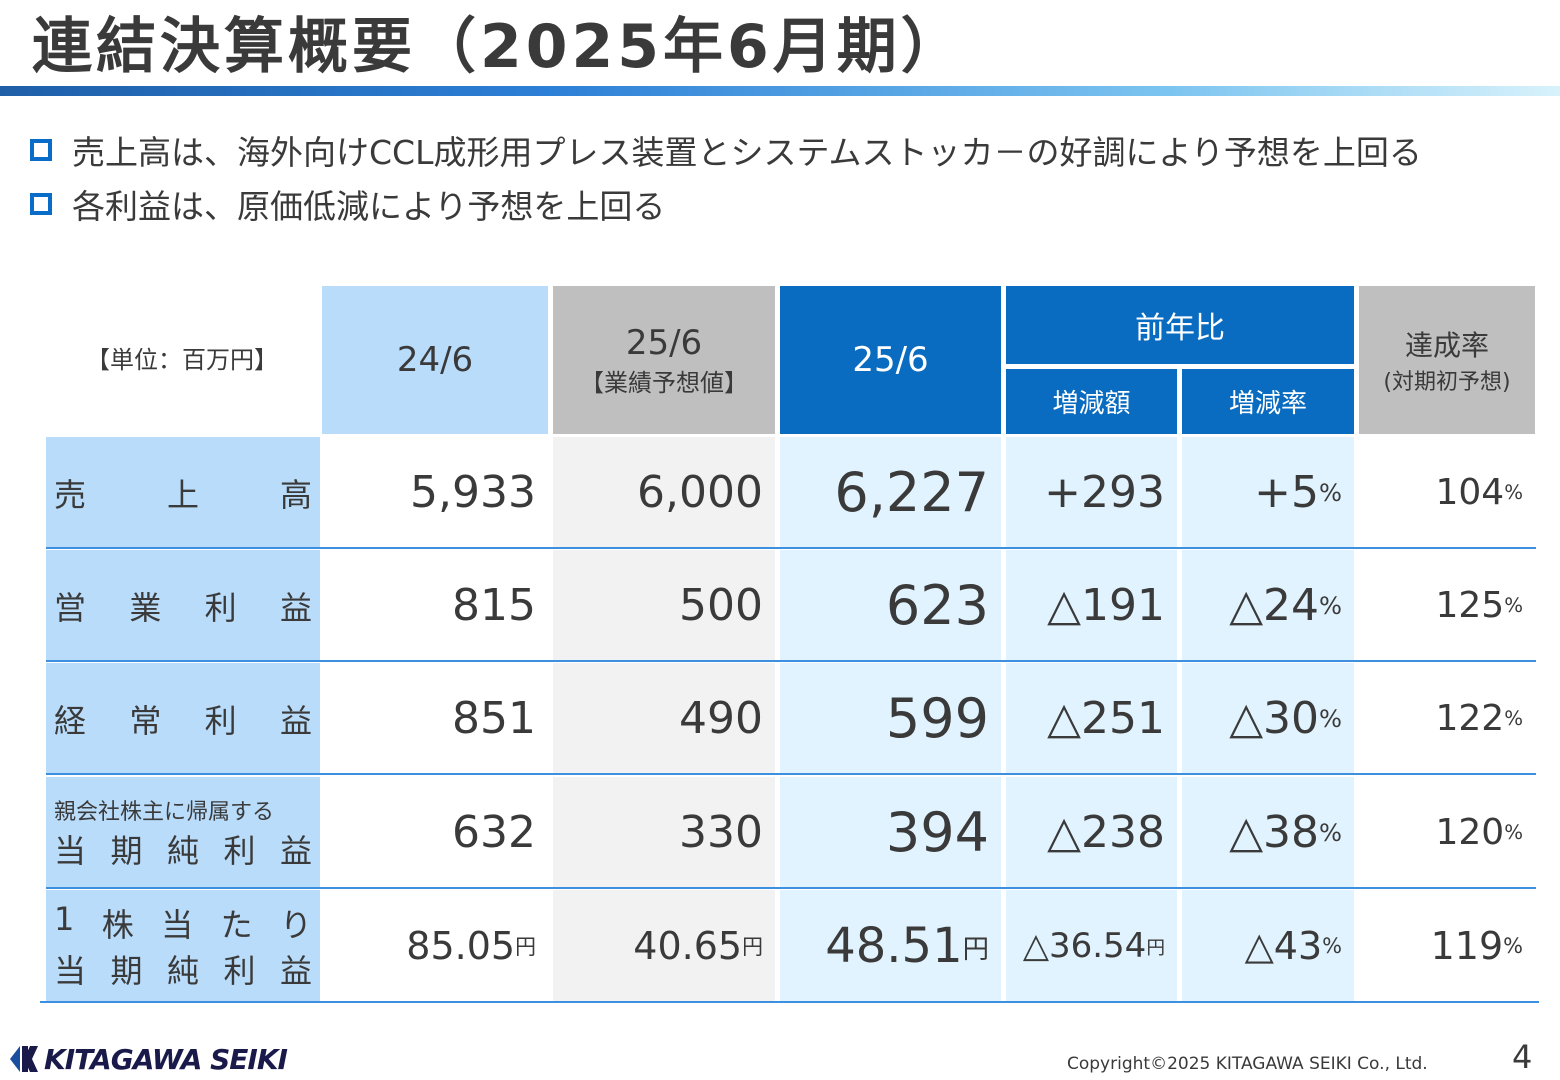 This screenshot has height=1080, width=1560. What do you see at coordinates (721, 718) in the screenshot?
I see `cell-value: 490` at bounding box center [721, 718].